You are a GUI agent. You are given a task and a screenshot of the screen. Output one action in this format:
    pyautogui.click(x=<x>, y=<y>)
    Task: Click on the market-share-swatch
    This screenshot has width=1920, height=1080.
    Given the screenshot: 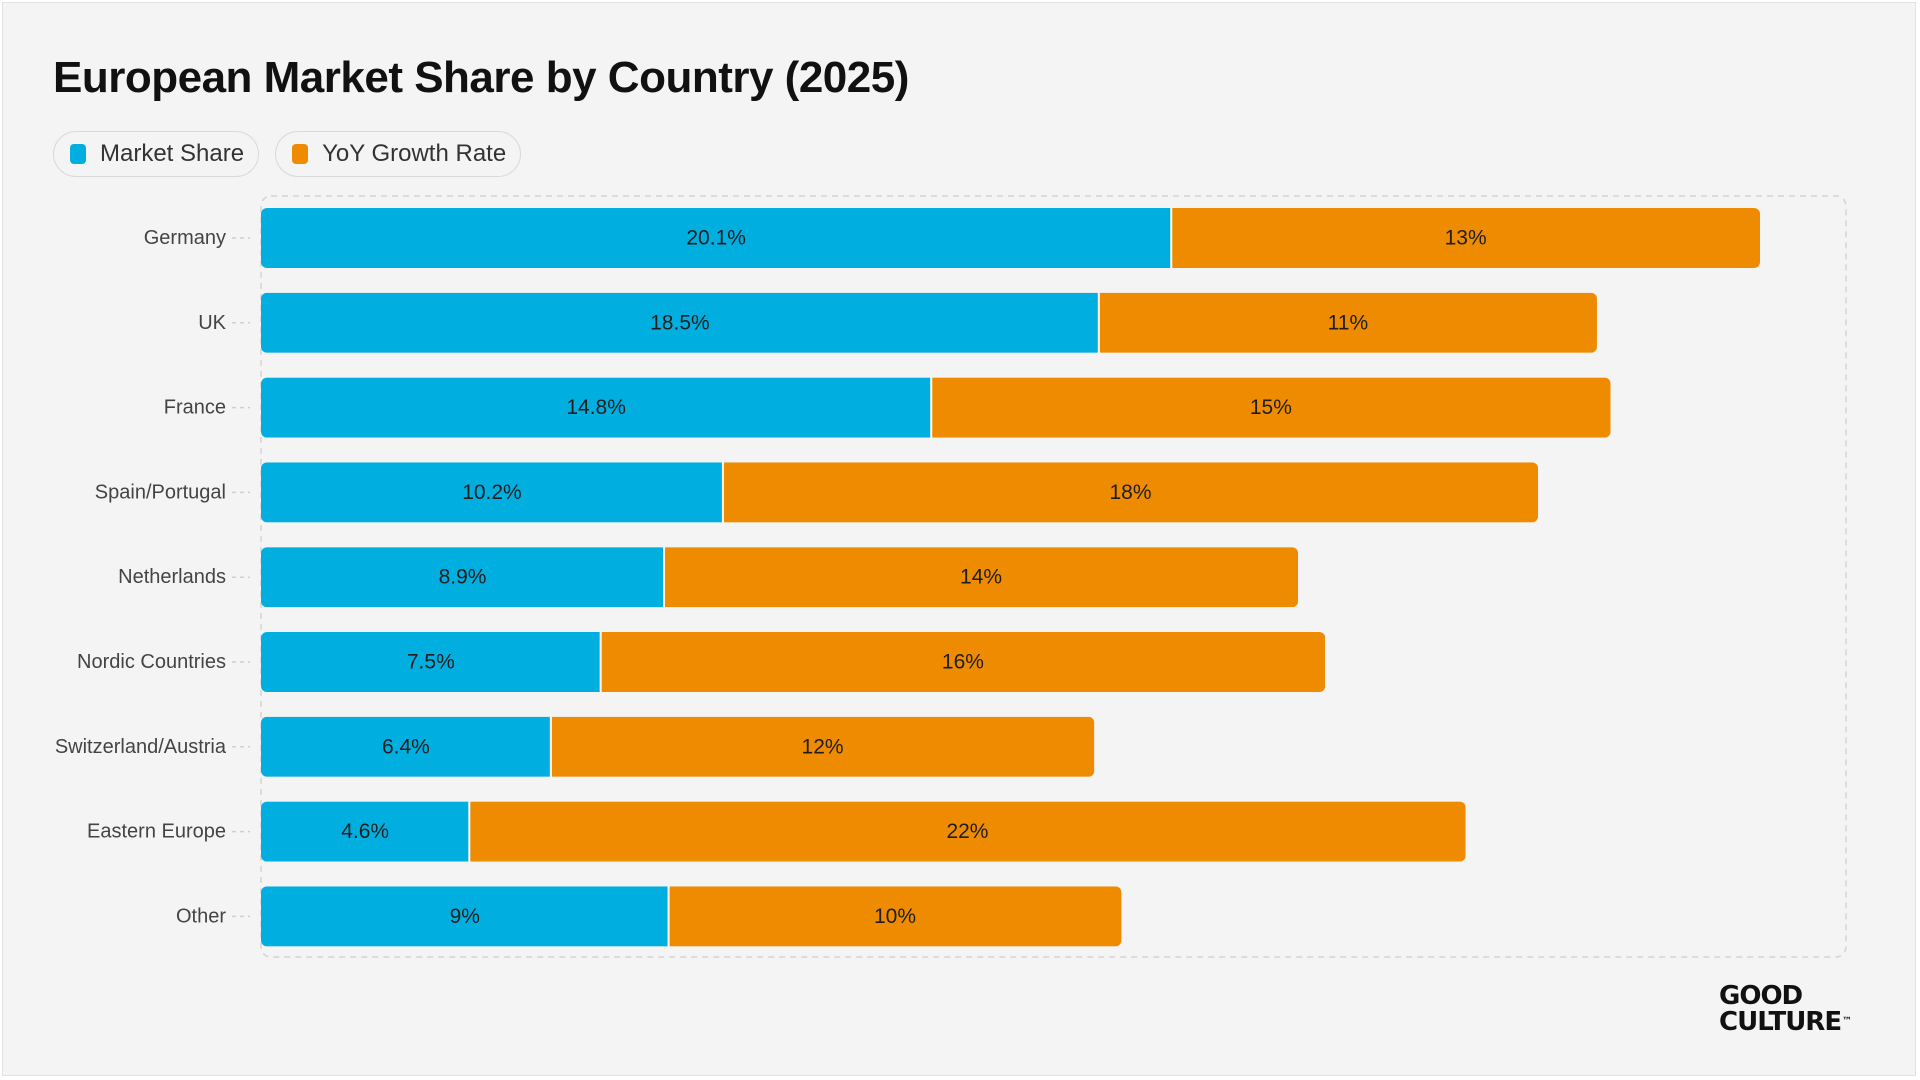 What is the action you would take?
    pyautogui.click(x=78, y=154)
    